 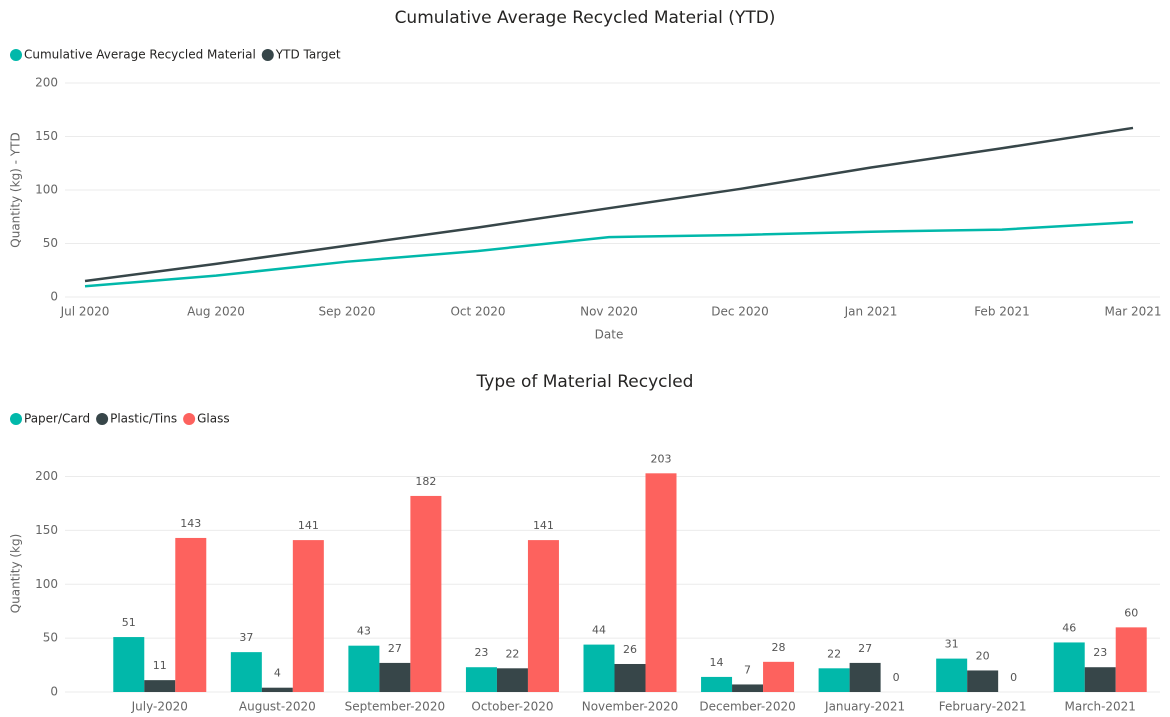 What do you see at coordinates (277, 707) in the screenshot?
I see `x-tick-label: August-2020` at bounding box center [277, 707].